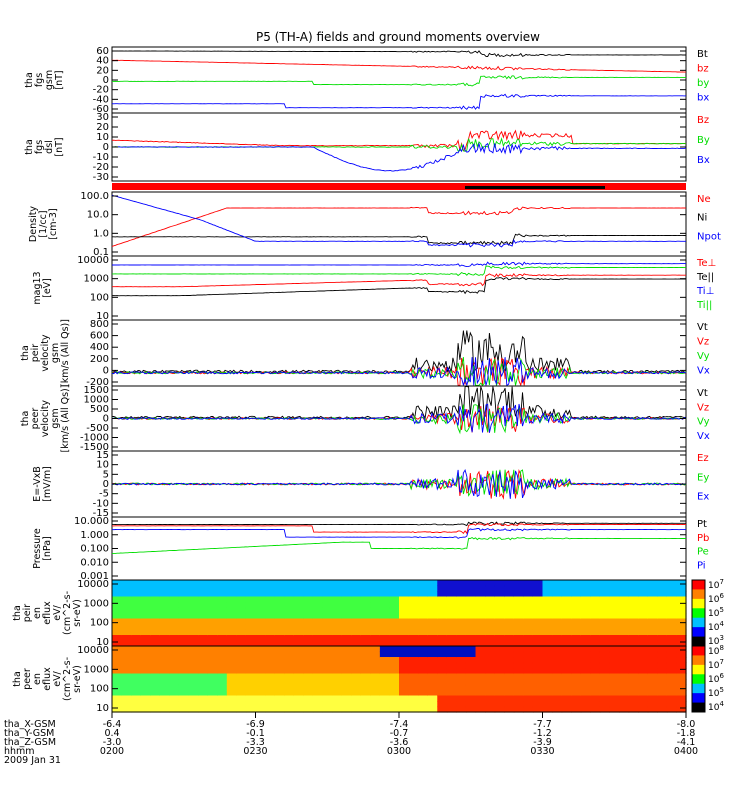 This screenshot has width=750, height=800. What do you see at coordinates (29, 147) in the screenshot?
I see `y-axis-label: tha` at bounding box center [29, 147].